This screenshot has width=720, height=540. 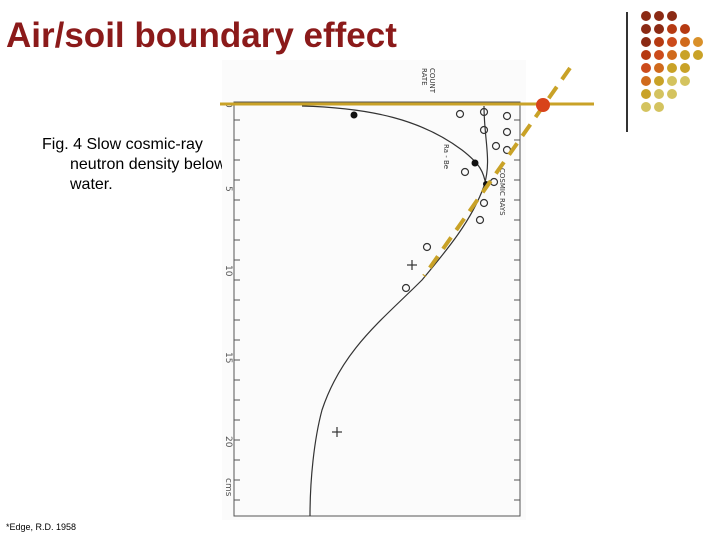 What do you see at coordinates (228, 442) in the screenshot?
I see `depth-tick-label: 20` at bounding box center [228, 442].